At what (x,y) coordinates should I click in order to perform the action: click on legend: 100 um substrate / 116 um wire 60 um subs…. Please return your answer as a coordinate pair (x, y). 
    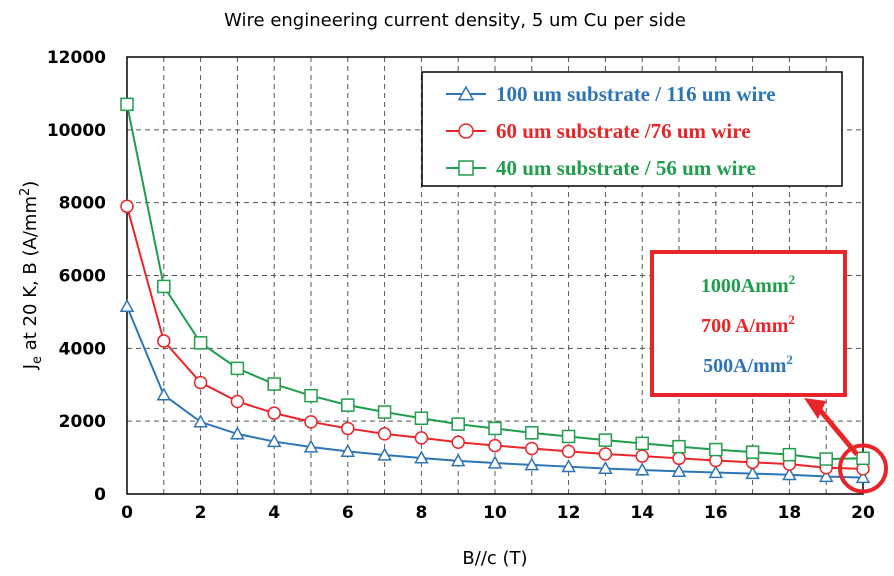
    Looking at the image, I should click on (632, 129).